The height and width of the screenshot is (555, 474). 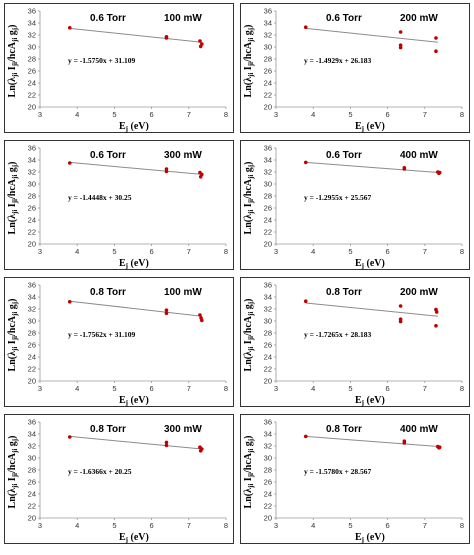 What do you see at coordinates (102, 334) in the screenshot?
I see `fit-equation: y = -1.7562x + 31.109` at bounding box center [102, 334].